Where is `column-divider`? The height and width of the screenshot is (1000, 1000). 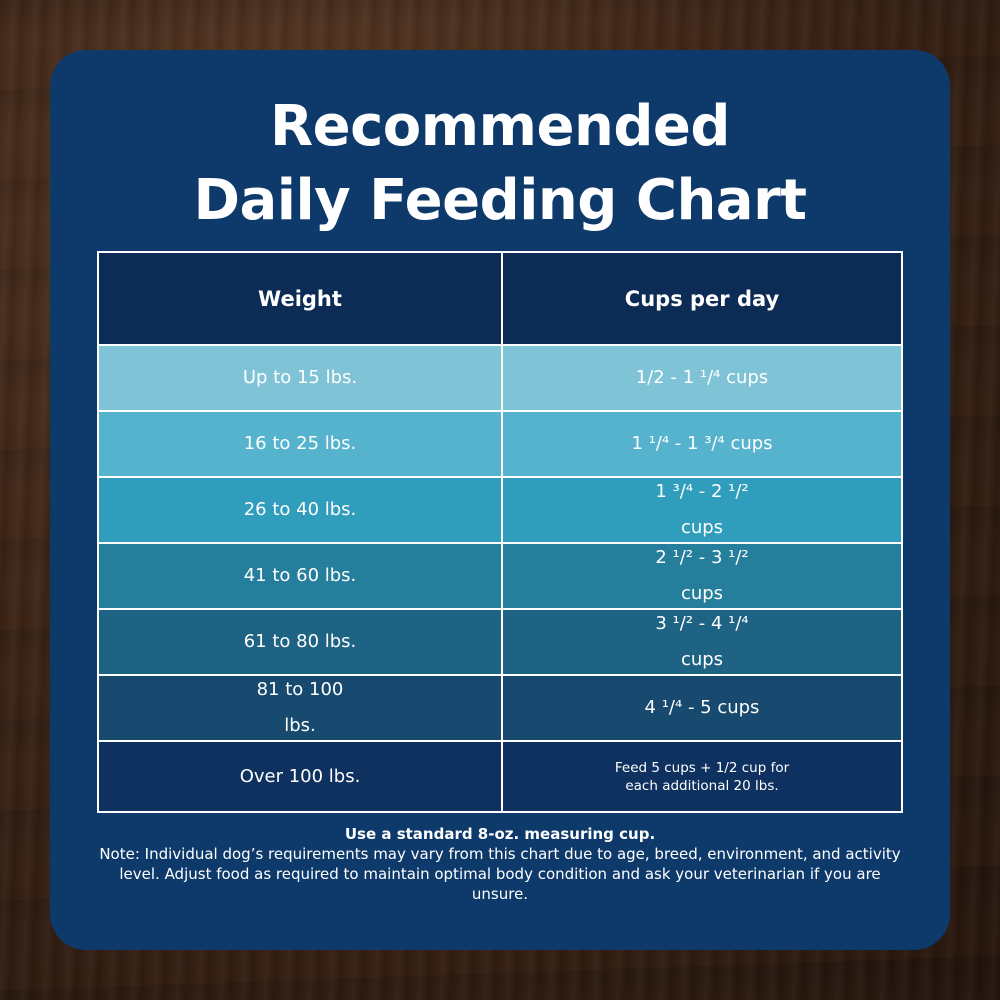 column-divider is located at coordinates (502, 532).